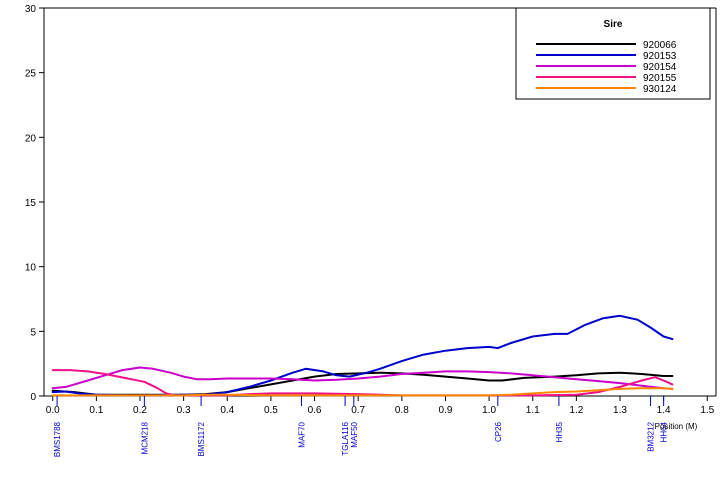  I want to click on legend-entry-label: 920066, so click(660, 45).